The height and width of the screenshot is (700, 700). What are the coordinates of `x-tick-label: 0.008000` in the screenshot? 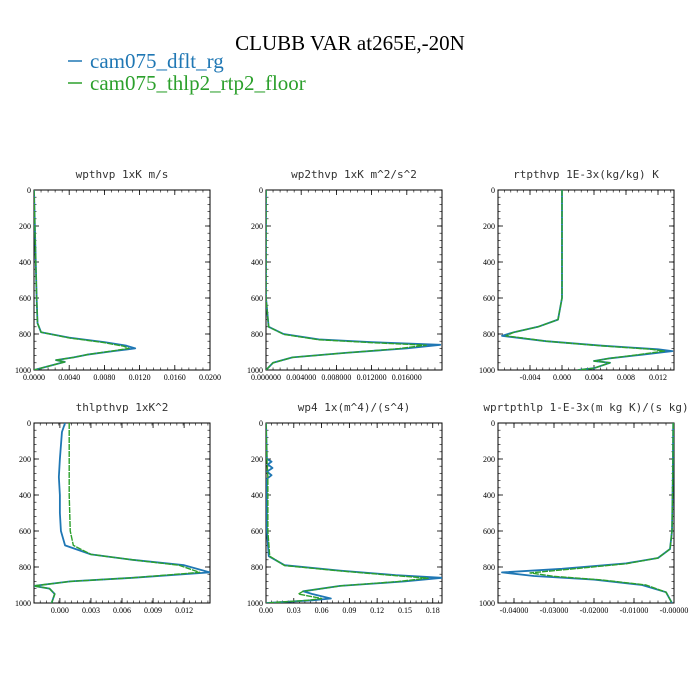 It's located at (336, 377).